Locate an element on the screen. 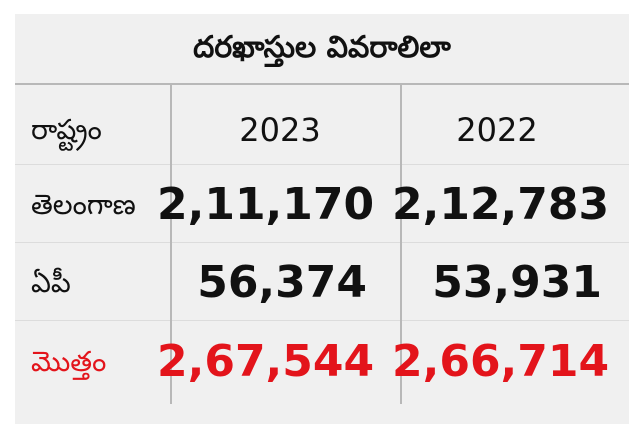 This screenshot has width=644, height=448. row-label: తెలంగాణ is located at coordinates (83, 204).